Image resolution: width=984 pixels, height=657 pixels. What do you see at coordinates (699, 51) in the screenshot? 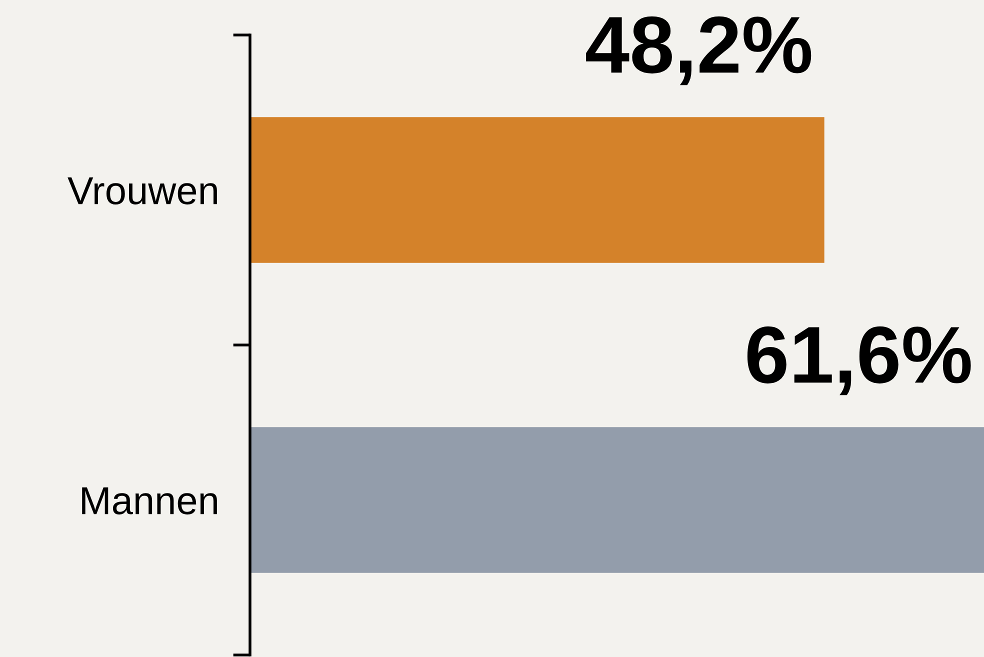
I see `data-label: 48,2%` at bounding box center [699, 51].